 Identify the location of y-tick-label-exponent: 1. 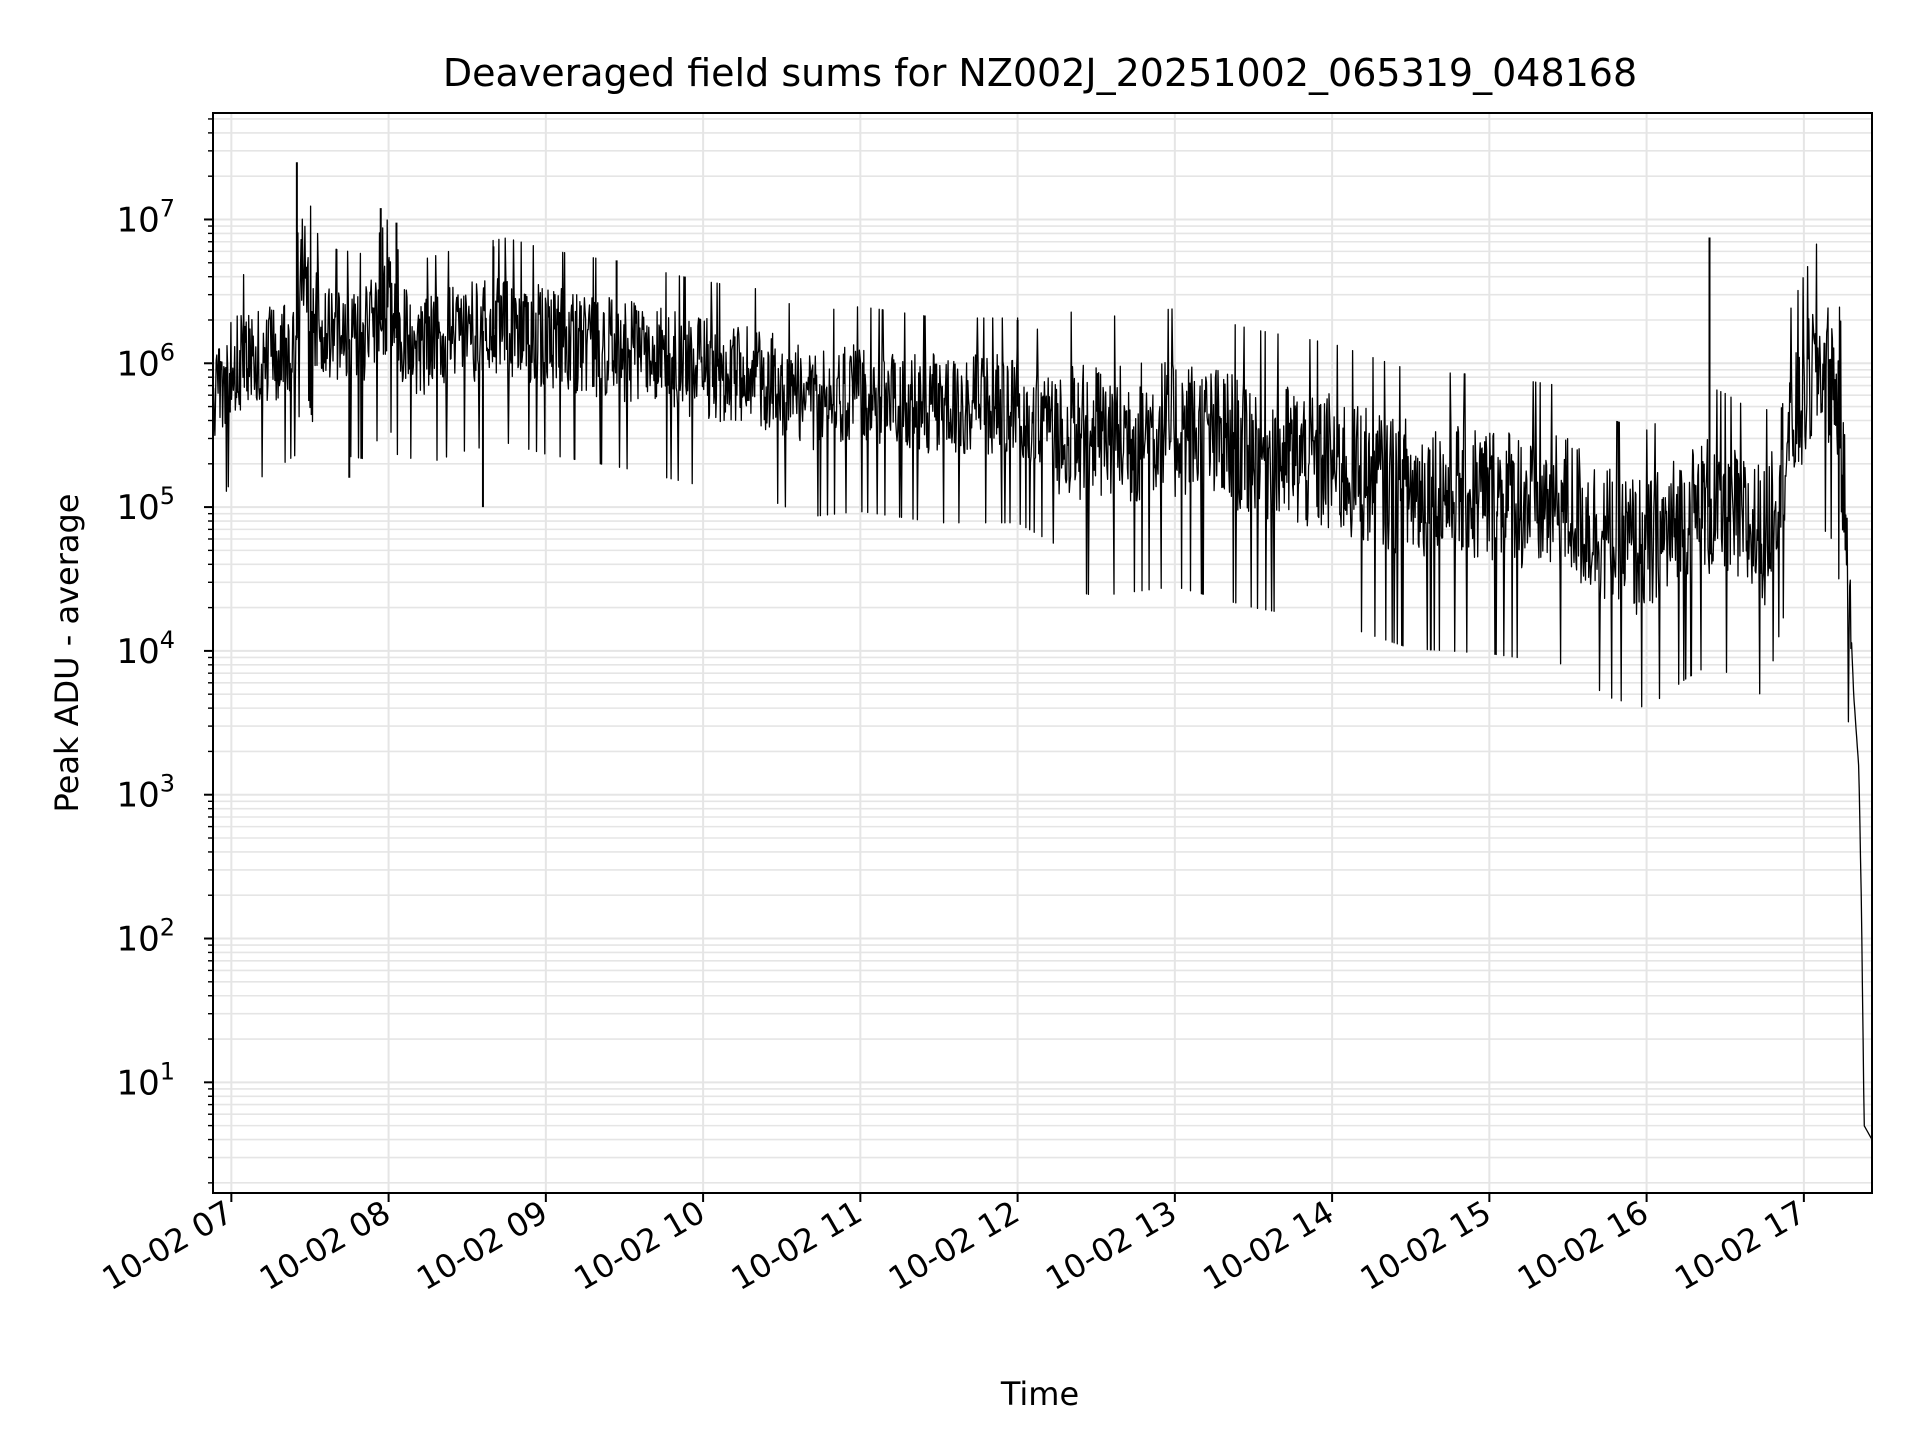
(167, 1071).